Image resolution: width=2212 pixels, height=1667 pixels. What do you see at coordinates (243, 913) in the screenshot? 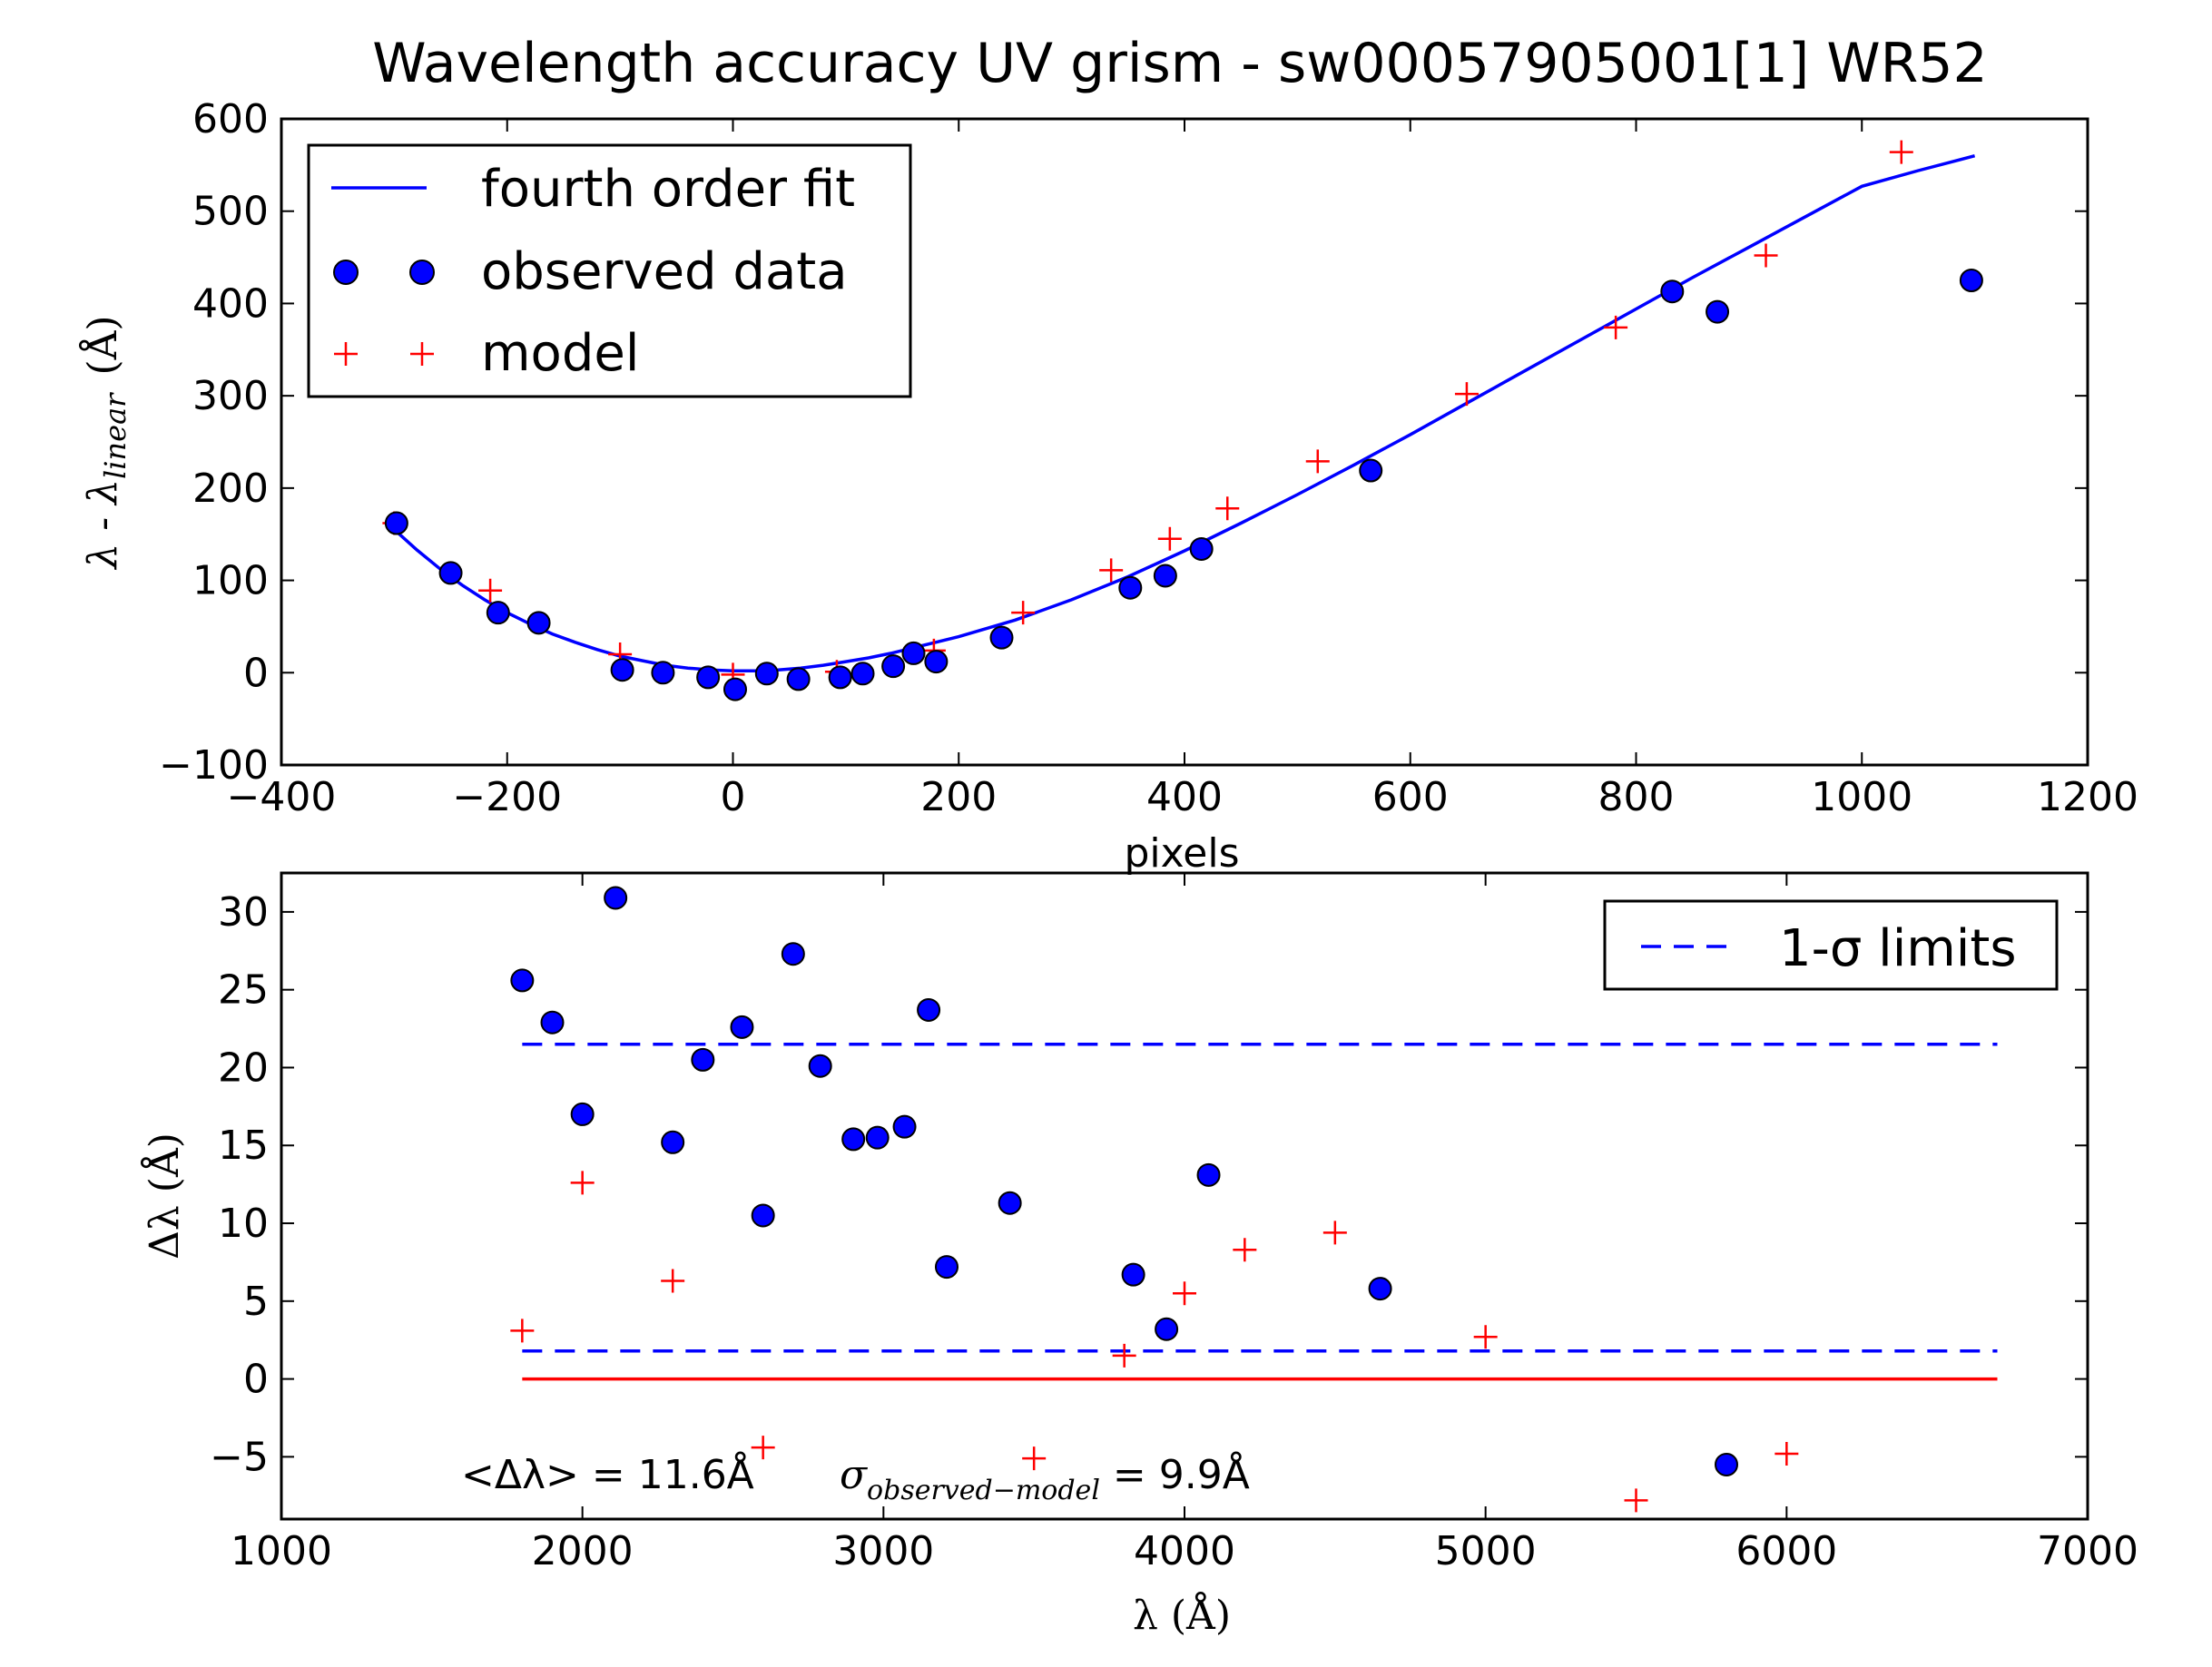
I see `bottom-y-tick-label: 30` at bounding box center [243, 913].